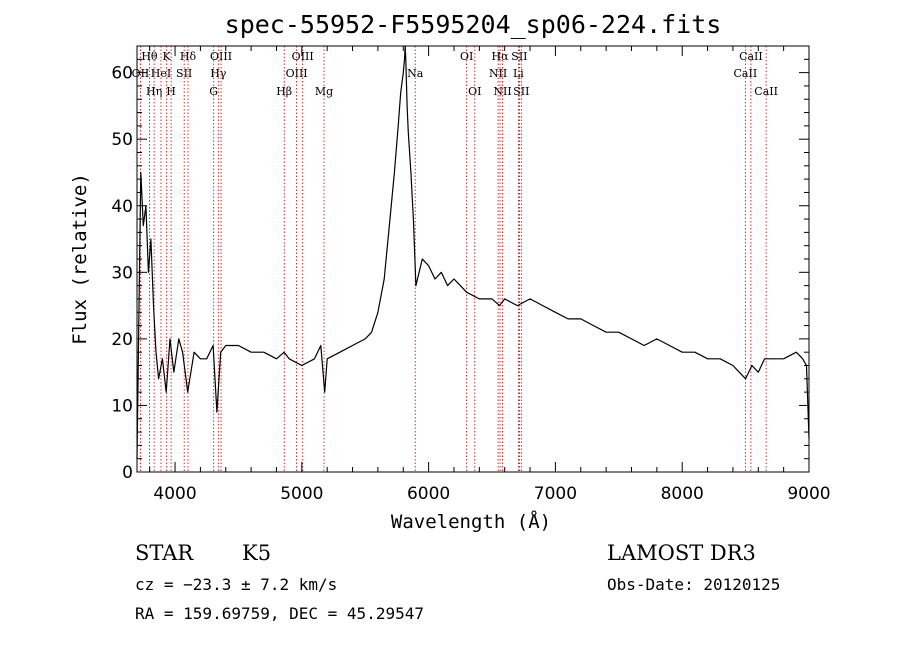 Image resolution: width=900 pixels, height=649 pixels. Describe the element at coordinates (500, 56) in the screenshot. I see `spectral-line-label: Hα` at that location.